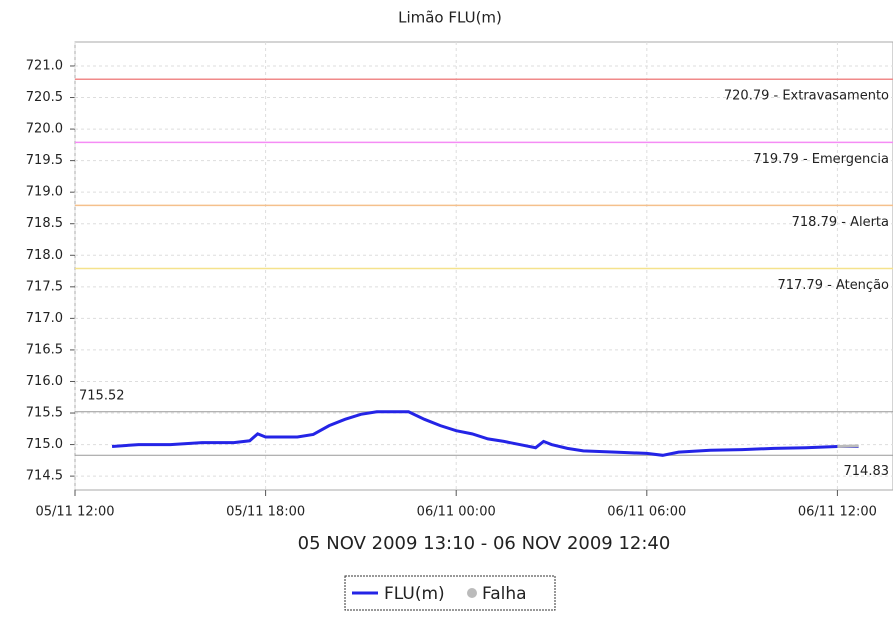 The image size is (893, 618). What do you see at coordinates (102, 395) in the screenshot?
I see `max-label: 715.52` at bounding box center [102, 395].